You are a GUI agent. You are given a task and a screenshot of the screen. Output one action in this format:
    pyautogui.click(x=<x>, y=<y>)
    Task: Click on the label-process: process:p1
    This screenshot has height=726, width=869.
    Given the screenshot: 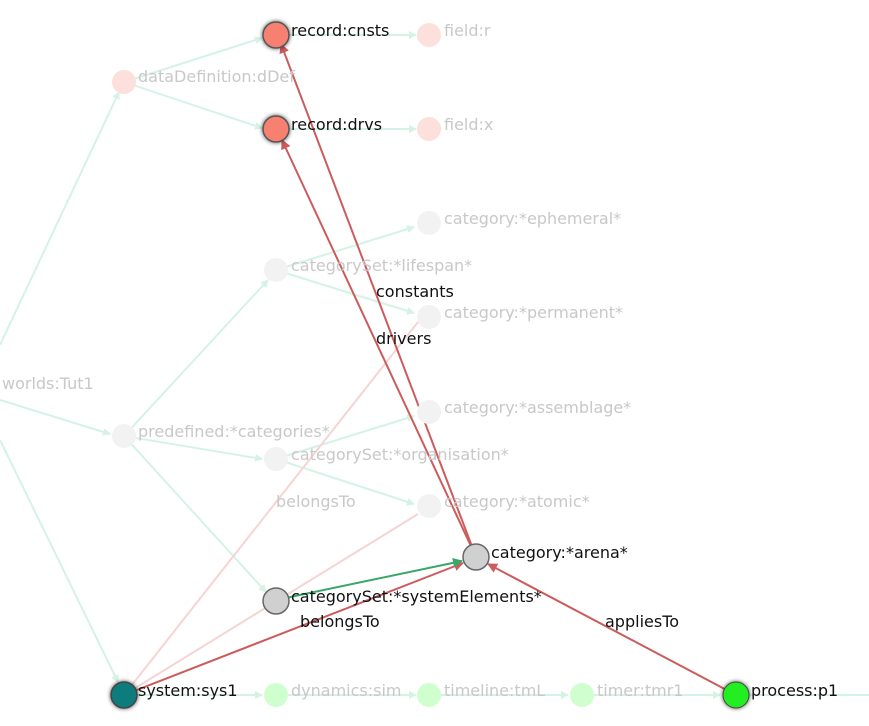 What is the action you would take?
    pyautogui.click(x=794, y=690)
    